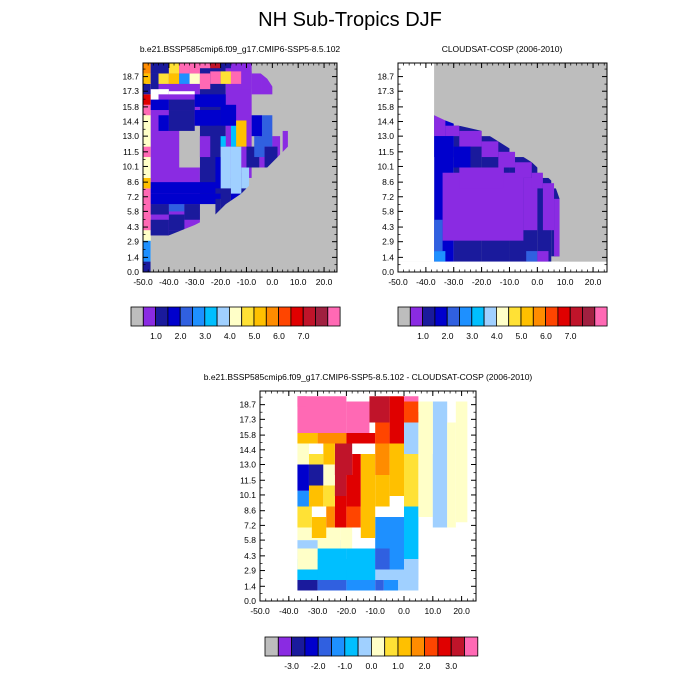  Describe the element at coordinates (521, 336) in the screenshot. I see `colorbar-label: 5.0` at that location.